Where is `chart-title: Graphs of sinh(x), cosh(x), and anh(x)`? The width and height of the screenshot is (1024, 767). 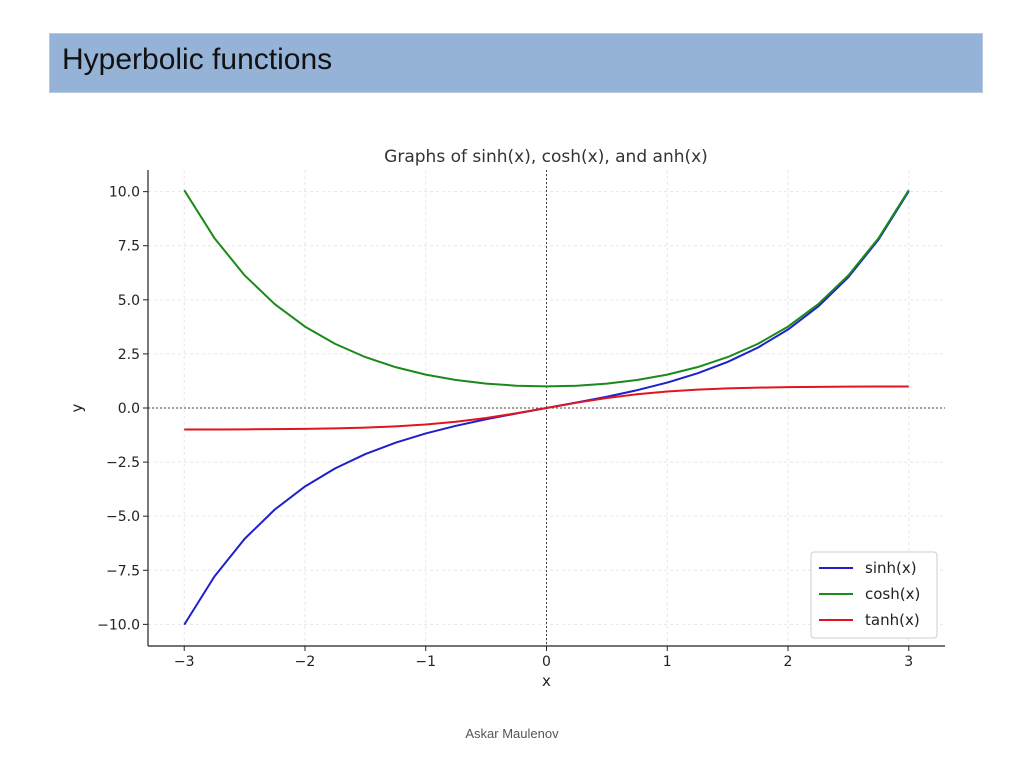
chart-title: Graphs of sinh(x), cosh(x), and anh(x) is located at coordinates (546, 157).